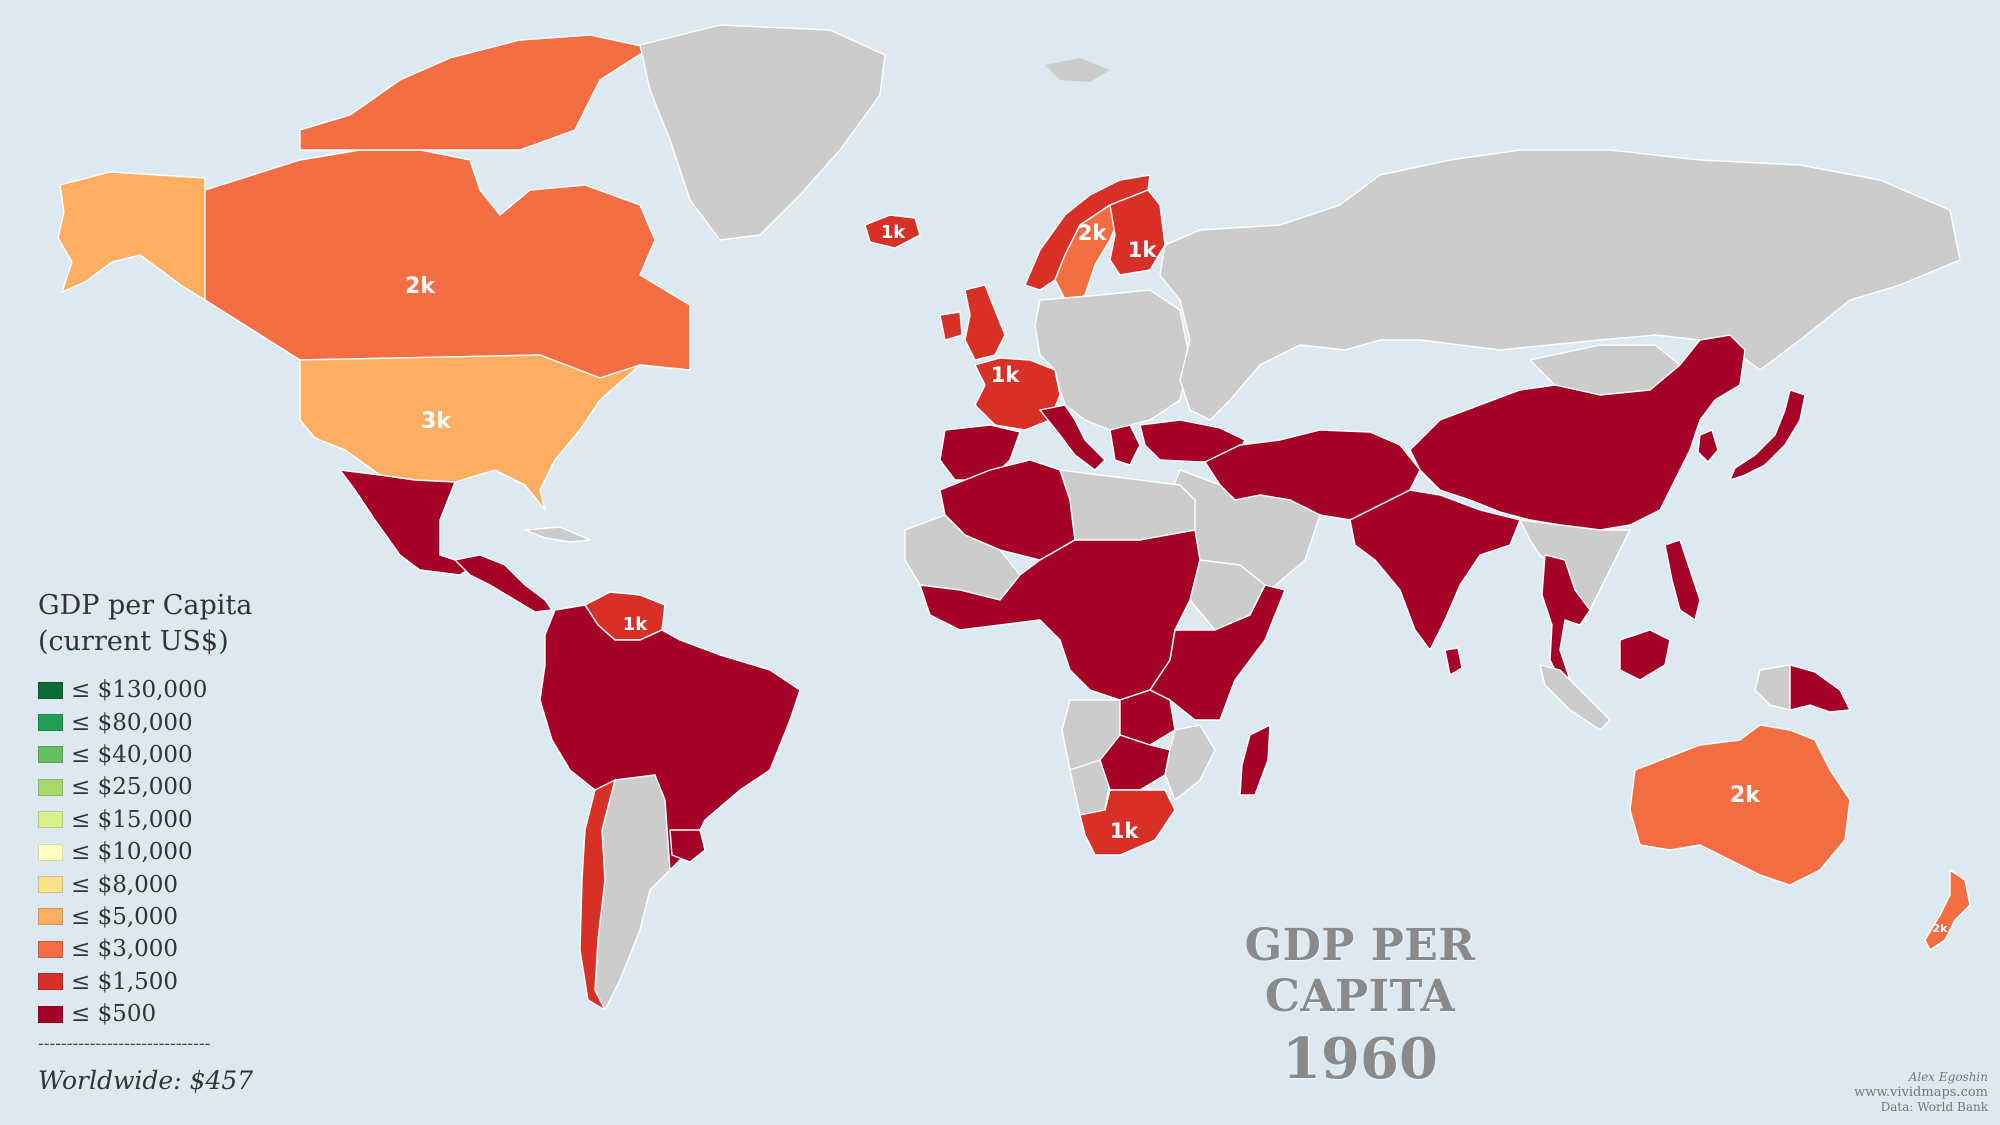  I want to click on legend-item: ≤ $25,000, so click(145, 787).